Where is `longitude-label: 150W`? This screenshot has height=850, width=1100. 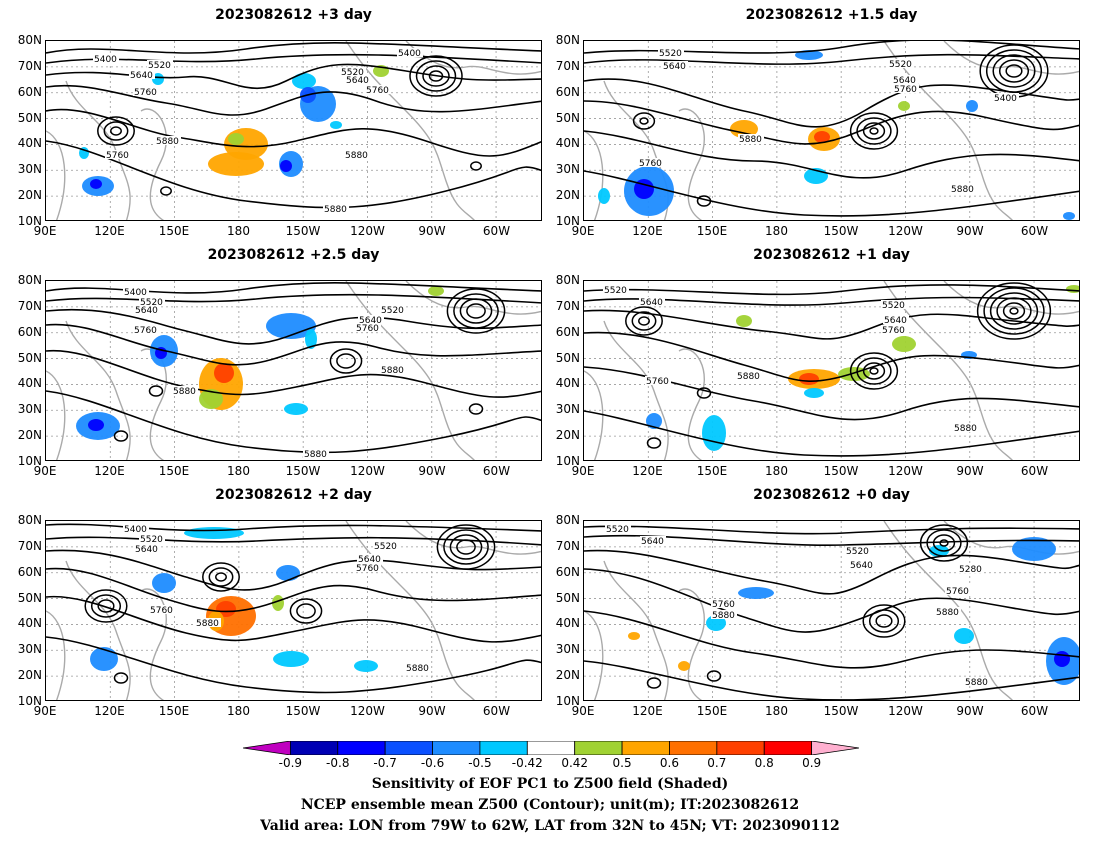
longitude-label: 150W is located at coordinates (303, 471).